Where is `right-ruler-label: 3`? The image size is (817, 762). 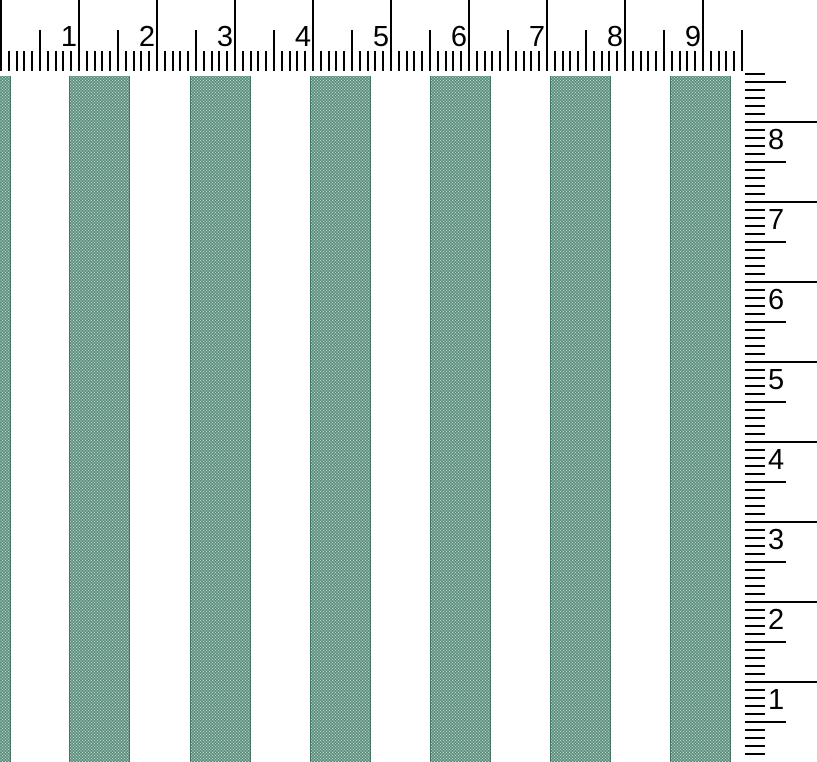
right-ruler-label: 3 is located at coordinates (776, 540).